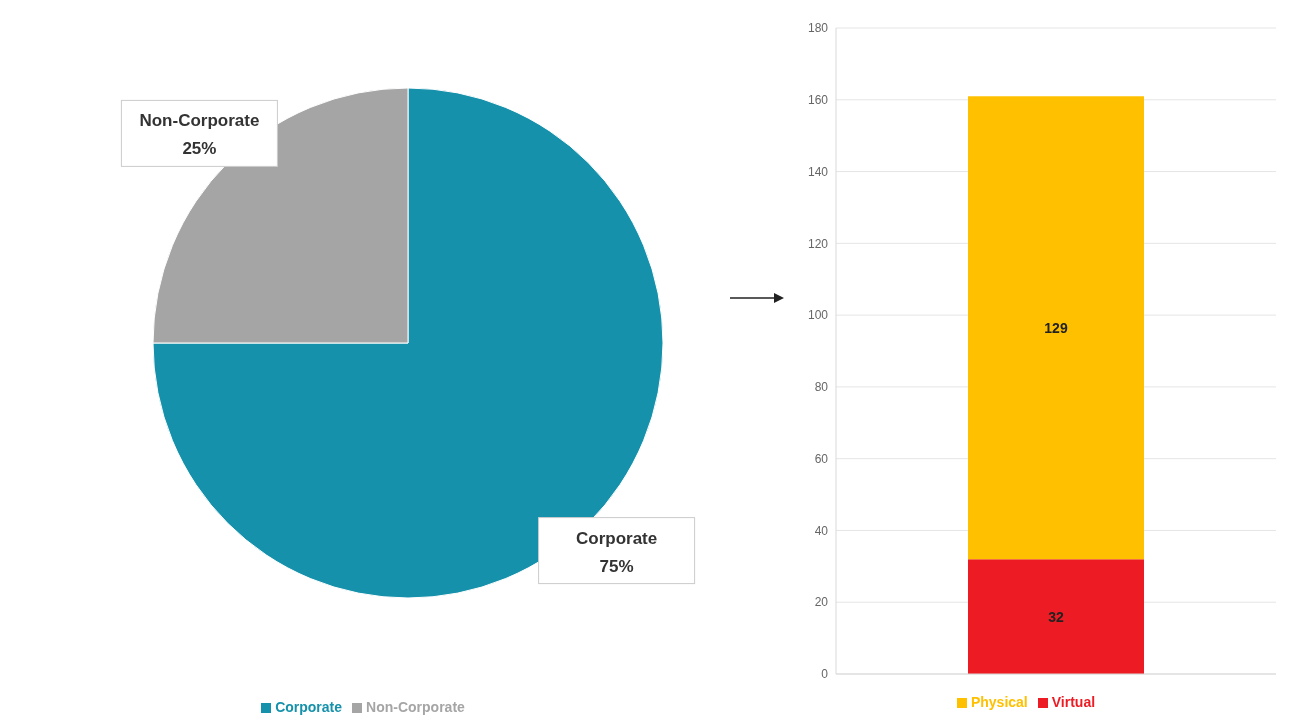 This screenshot has height=728, width=1294. What do you see at coordinates (199, 149) in the screenshot?
I see `data-label: 25%` at bounding box center [199, 149].